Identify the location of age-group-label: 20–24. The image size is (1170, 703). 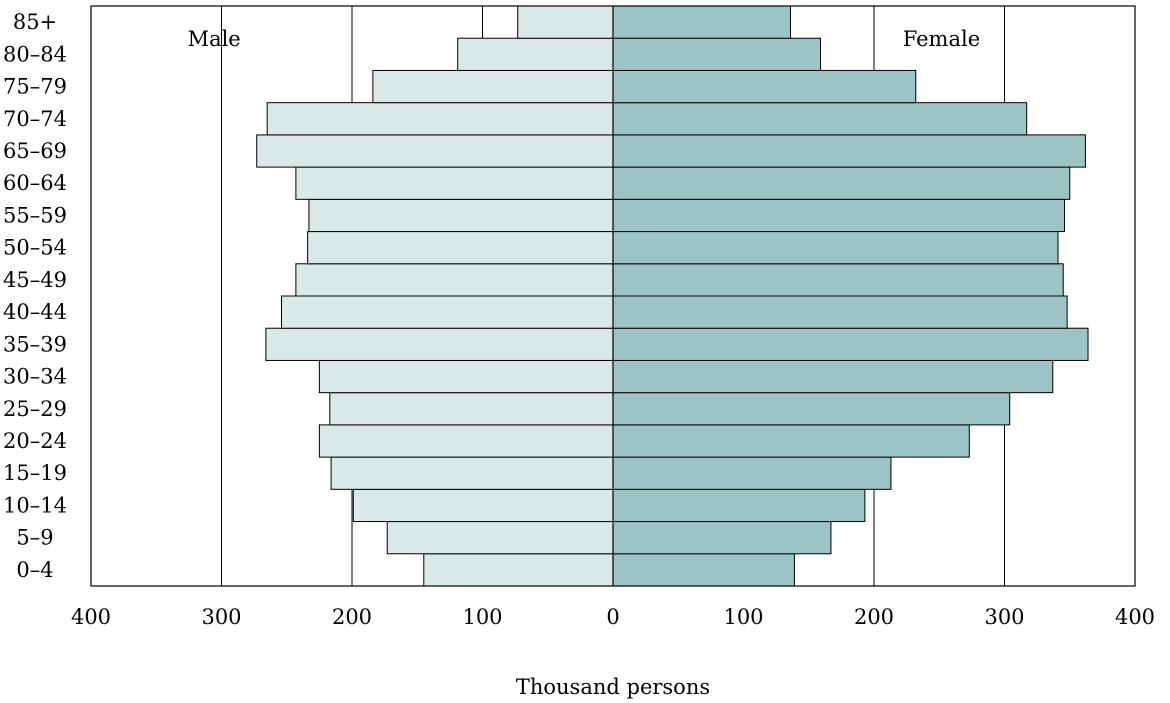
(35, 441).